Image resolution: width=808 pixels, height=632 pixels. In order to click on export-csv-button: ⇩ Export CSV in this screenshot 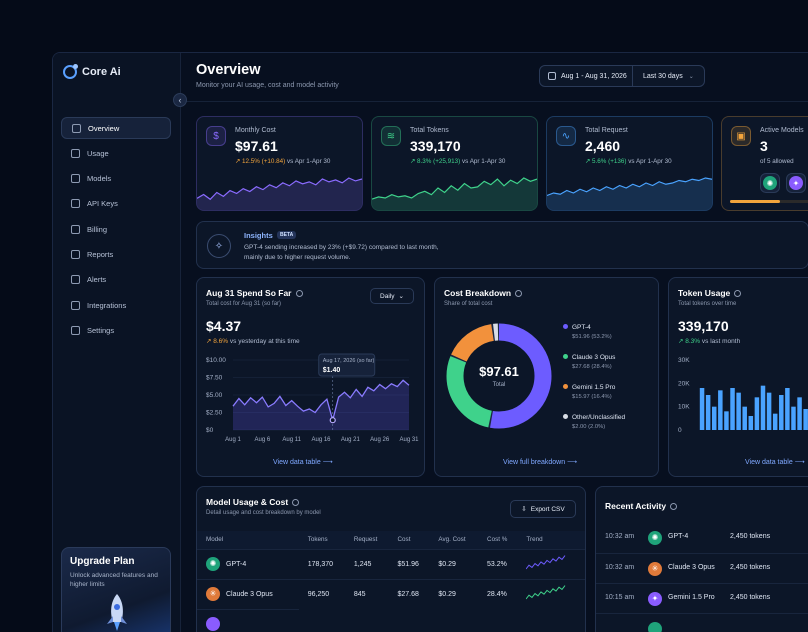, I will do `click(543, 509)`.